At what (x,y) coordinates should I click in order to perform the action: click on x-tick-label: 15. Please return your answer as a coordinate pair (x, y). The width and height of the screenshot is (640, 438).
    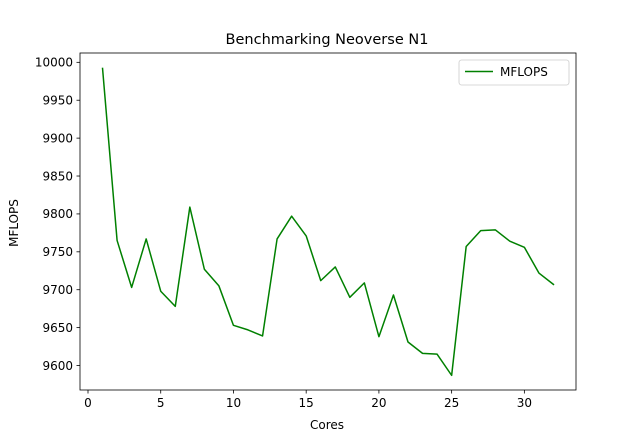
    Looking at the image, I should click on (306, 403).